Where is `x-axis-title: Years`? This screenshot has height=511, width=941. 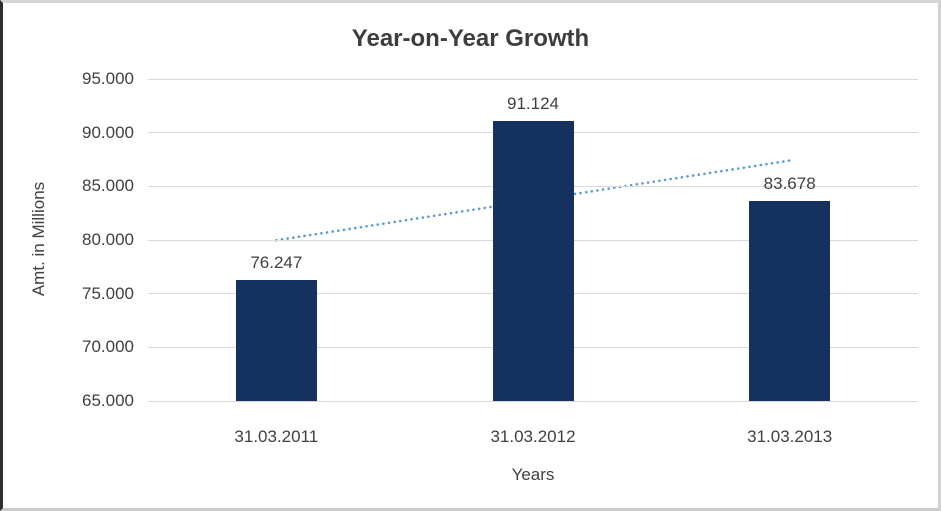 x-axis-title: Years is located at coordinates (533, 474).